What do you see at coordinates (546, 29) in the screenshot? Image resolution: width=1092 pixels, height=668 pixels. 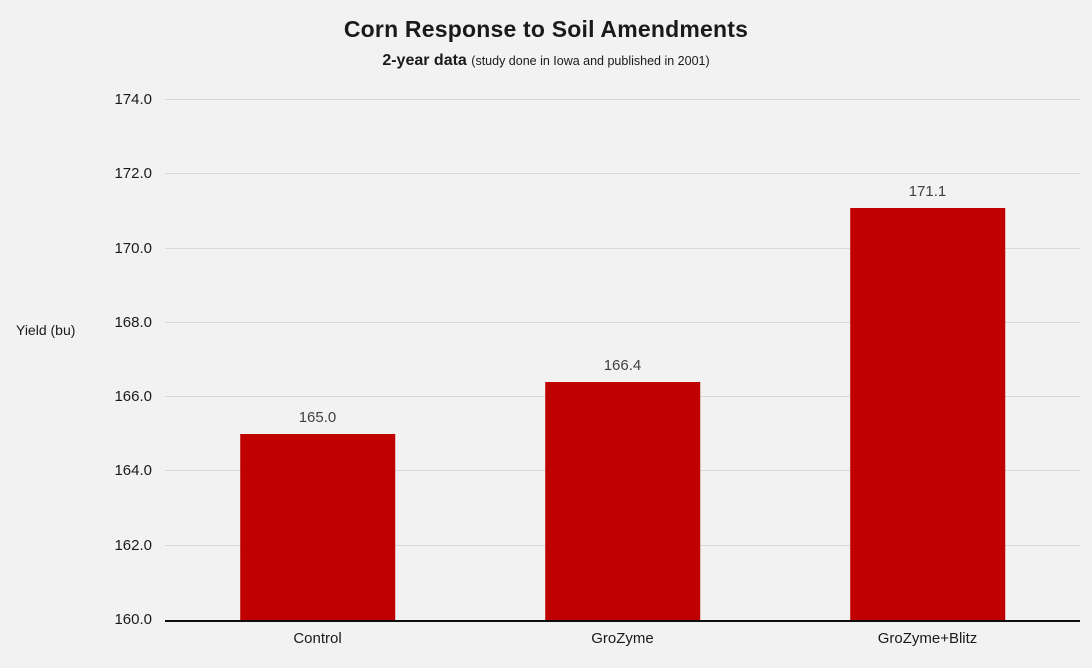 I see `chart-title: Corn Response to Soil Amendments` at bounding box center [546, 29].